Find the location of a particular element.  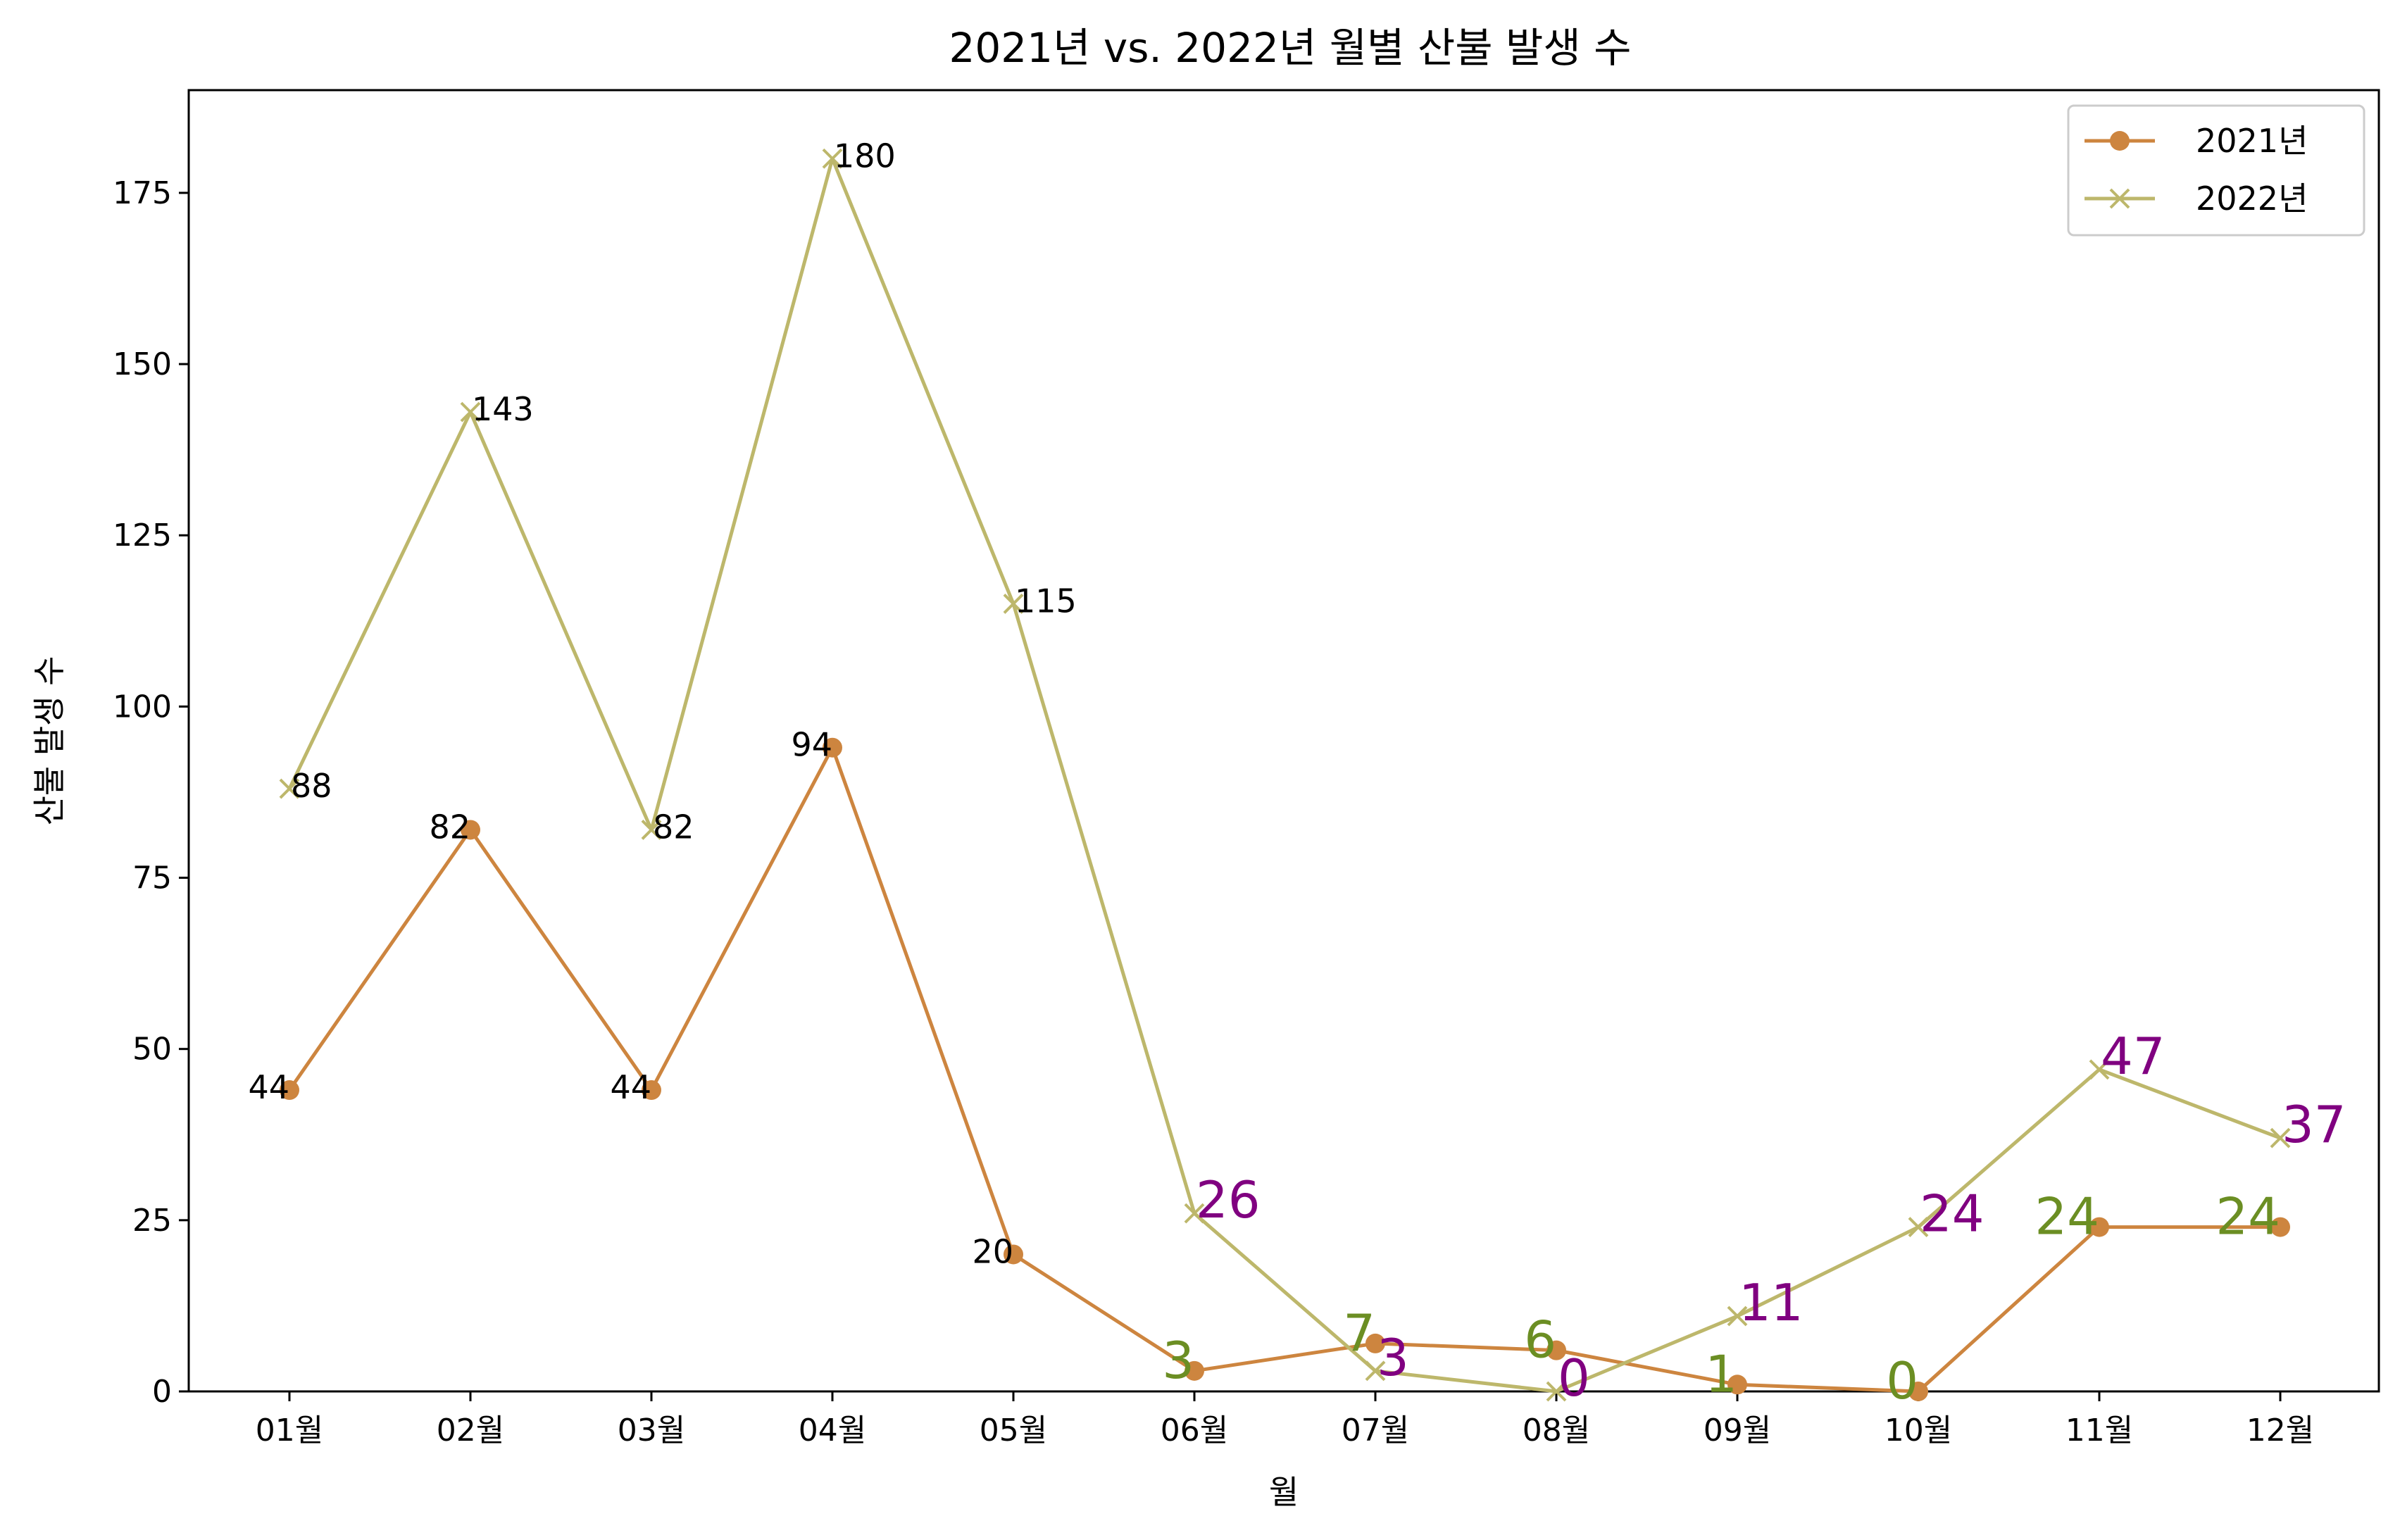

x-tick-label: 01월 is located at coordinates (289, 1430).